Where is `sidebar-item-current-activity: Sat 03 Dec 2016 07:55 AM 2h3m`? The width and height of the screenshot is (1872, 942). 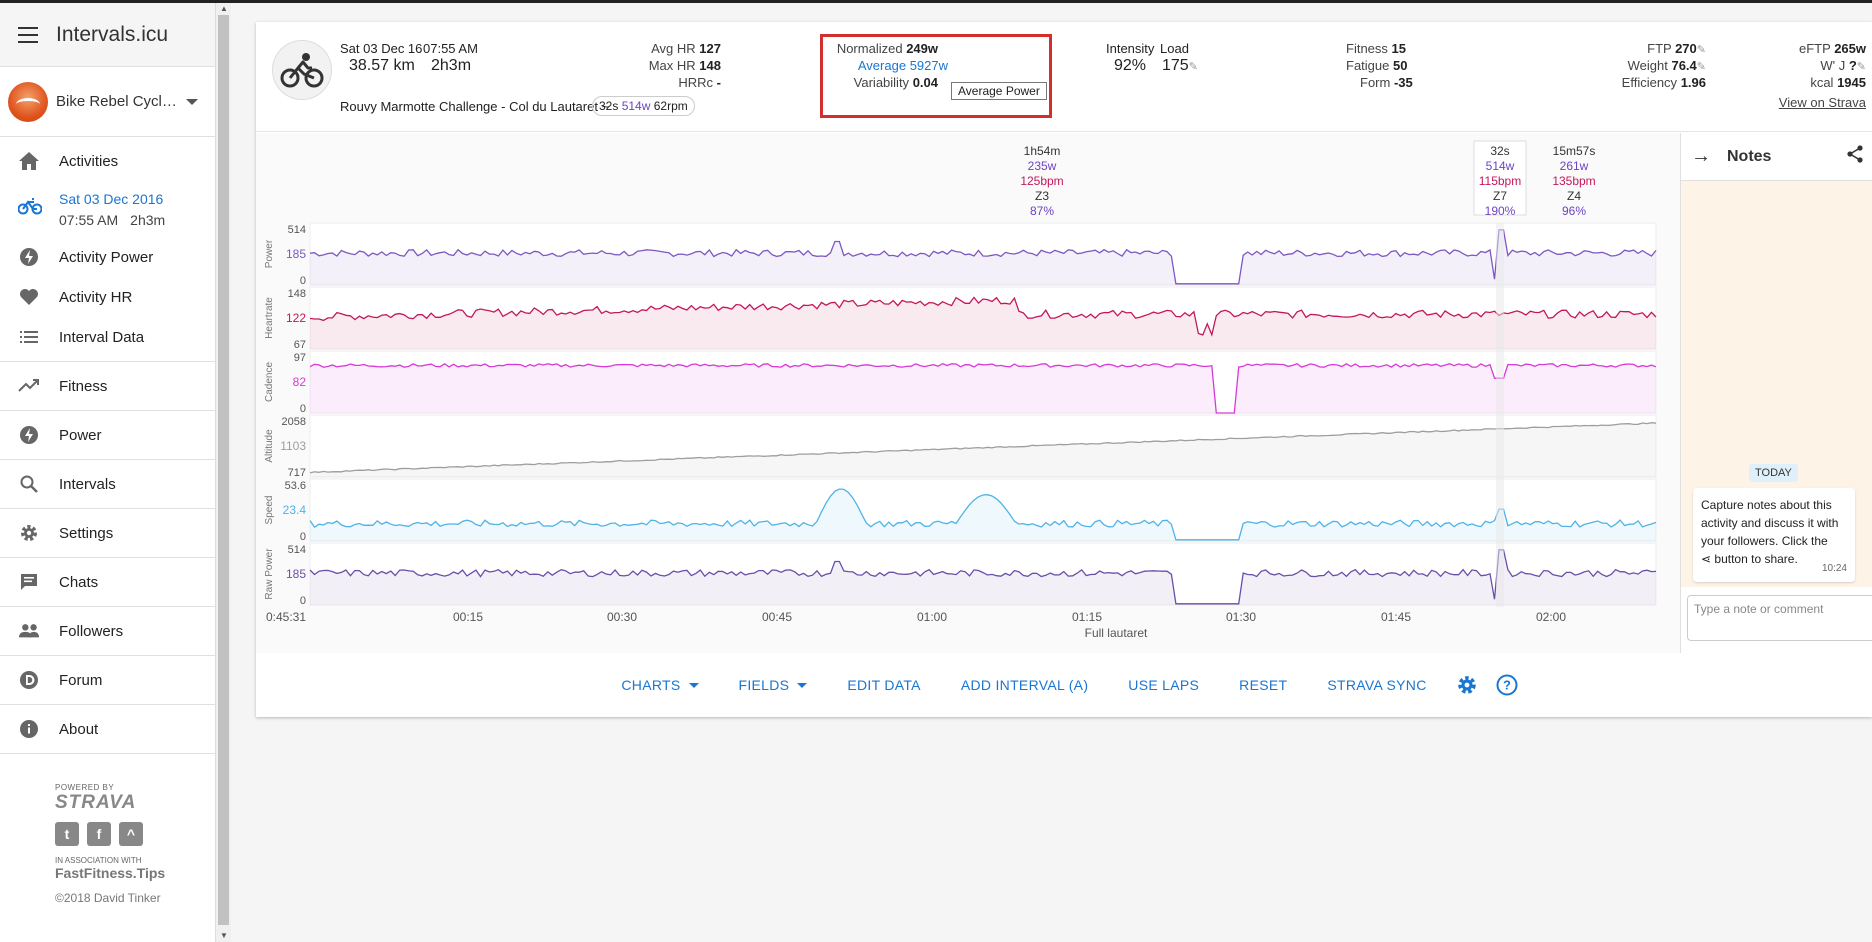 sidebar-item-current-activity: Sat 03 Dec 2016 07:55 AM 2h3m is located at coordinates (107, 209).